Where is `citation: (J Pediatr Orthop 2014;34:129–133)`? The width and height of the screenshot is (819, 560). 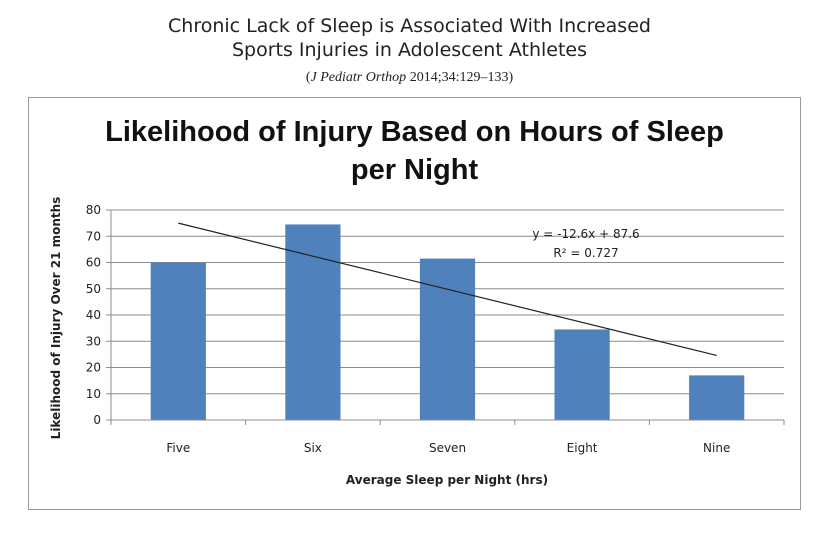 citation: (J Pediatr Orthop 2014;34:129–133) is located at coordinates (409, 78).